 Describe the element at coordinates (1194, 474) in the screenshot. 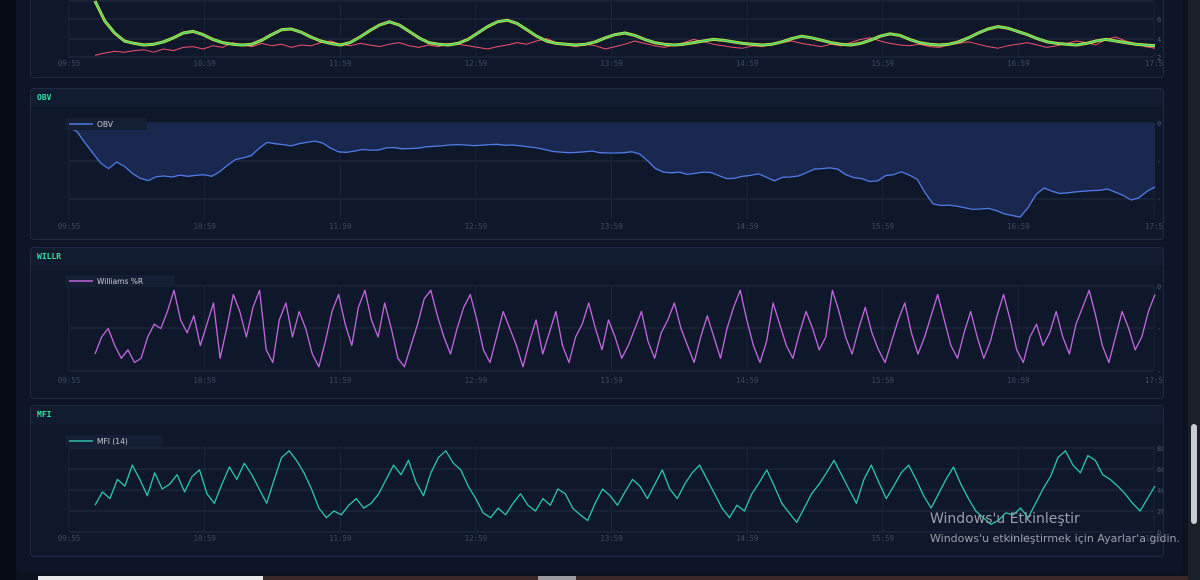

I see `scrollbar-thumb` at that location.